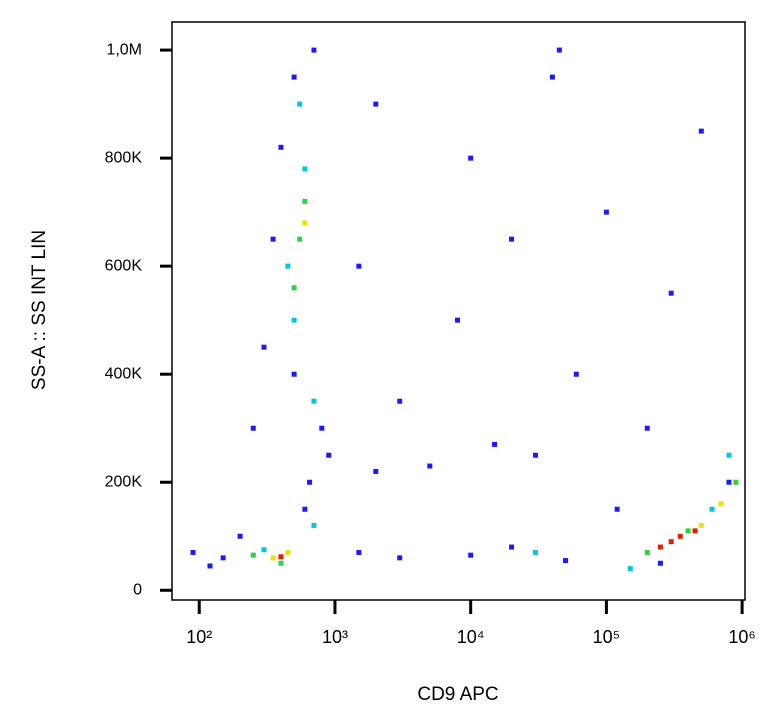 Image resolution: width=772 pixels, height=724 pixels. I want to click on y-axis-title: SS-A :: SS INT LIN, so click(39, 310).